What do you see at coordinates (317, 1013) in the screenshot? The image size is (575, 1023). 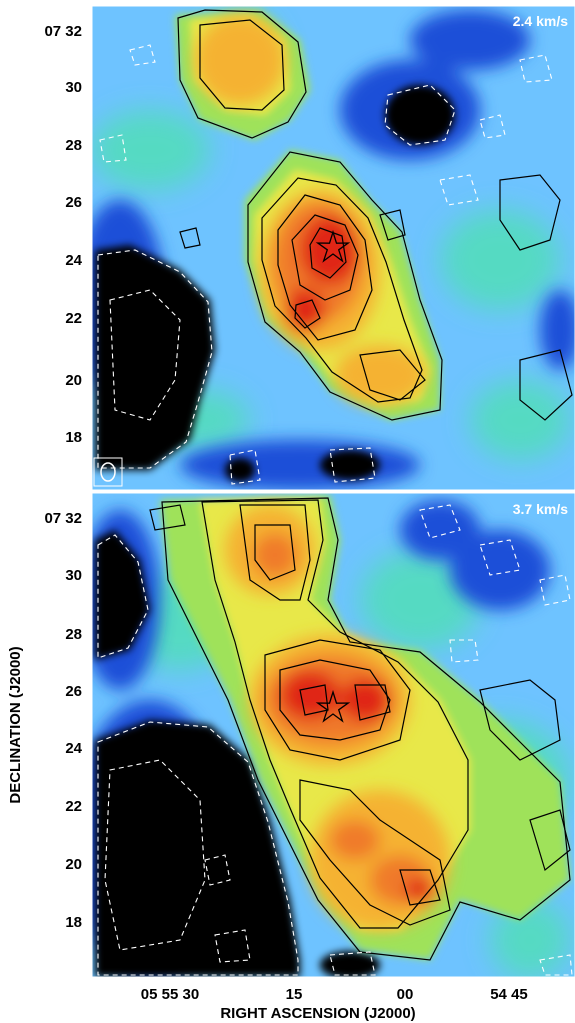 I see `x-axis-title: RIGHT ASCENSION (J2000)` at bounding box center [317, 1013].